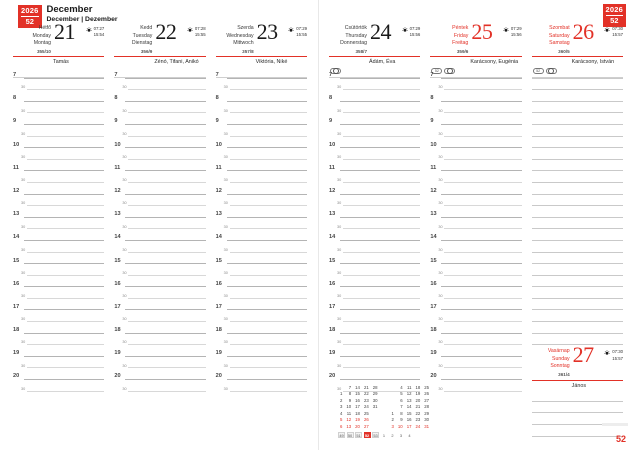  Describe the element at coordinates (366, 413) in the screenshot. I see `mini-day: 25` at that location.